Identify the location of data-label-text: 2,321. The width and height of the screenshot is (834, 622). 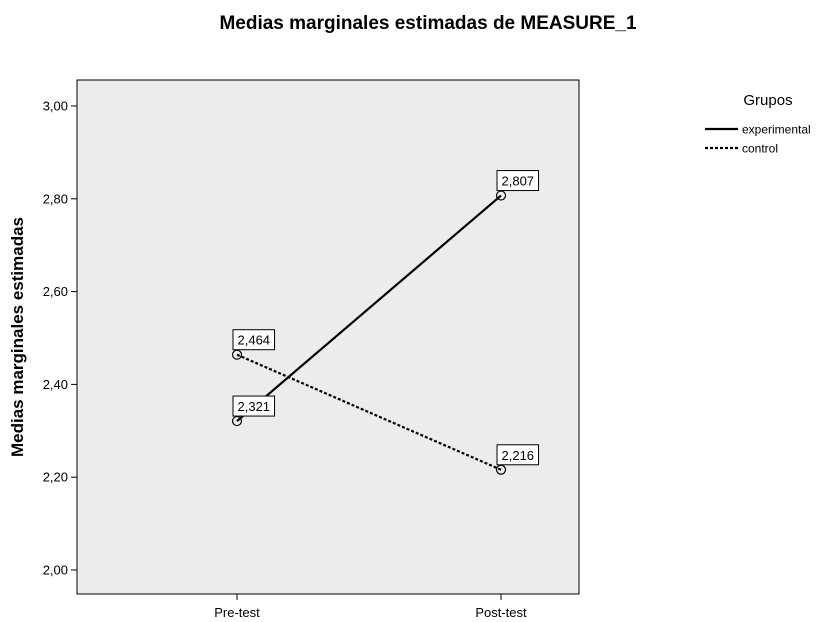
(254, 406).